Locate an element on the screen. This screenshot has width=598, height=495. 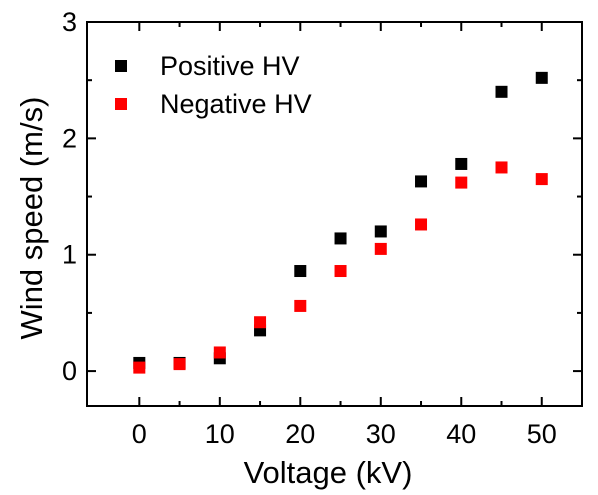
legend-label: Negative HV is located at coordinates (236, 104).